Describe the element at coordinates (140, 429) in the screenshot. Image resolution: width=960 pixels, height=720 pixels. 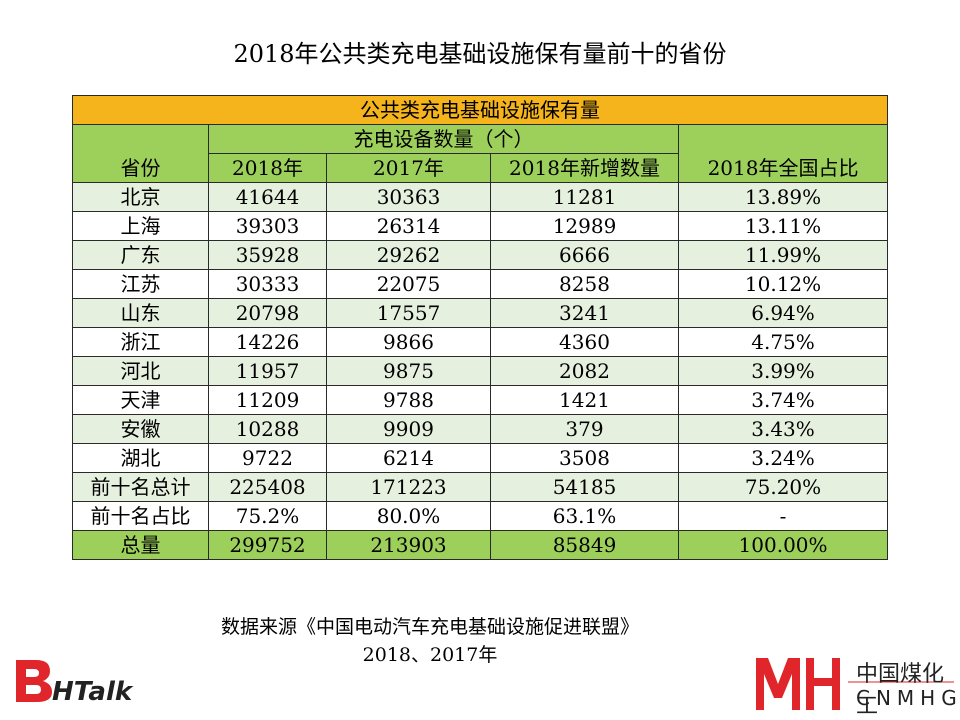
I see `row-label-cell: 安徽` at that location.